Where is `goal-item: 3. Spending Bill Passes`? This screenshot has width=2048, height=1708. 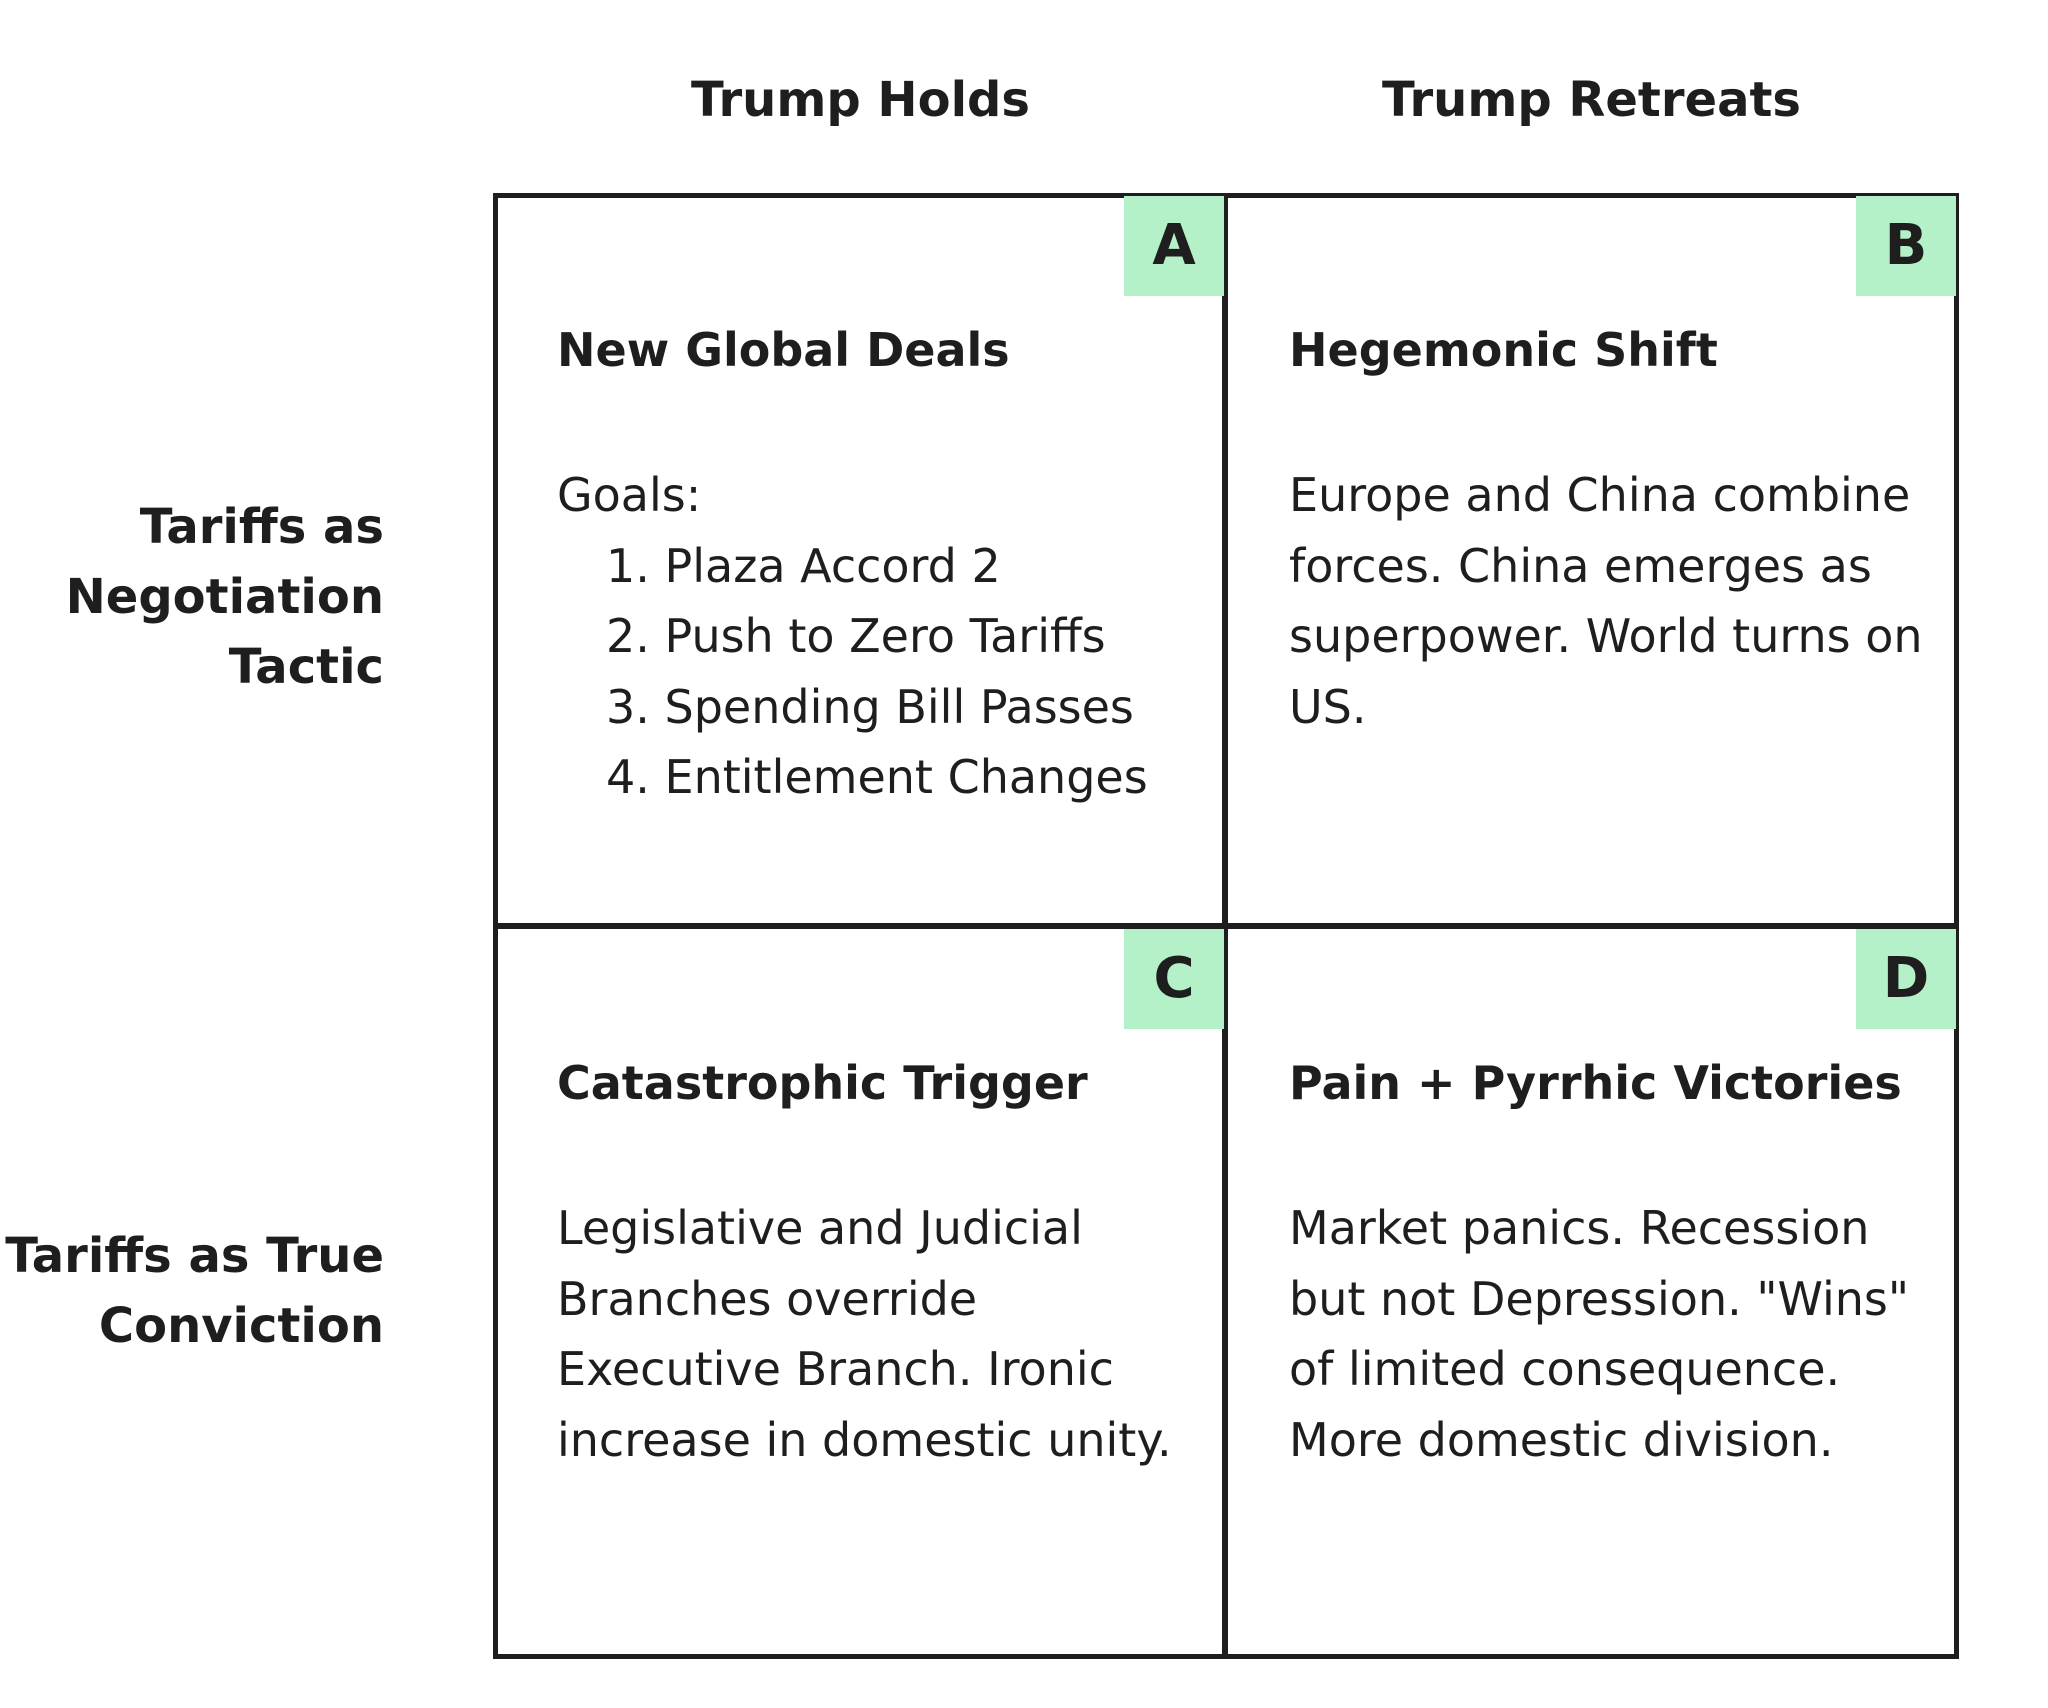
goal-item: 3. Spending Bill Passes is located at coordinates (870, 706).